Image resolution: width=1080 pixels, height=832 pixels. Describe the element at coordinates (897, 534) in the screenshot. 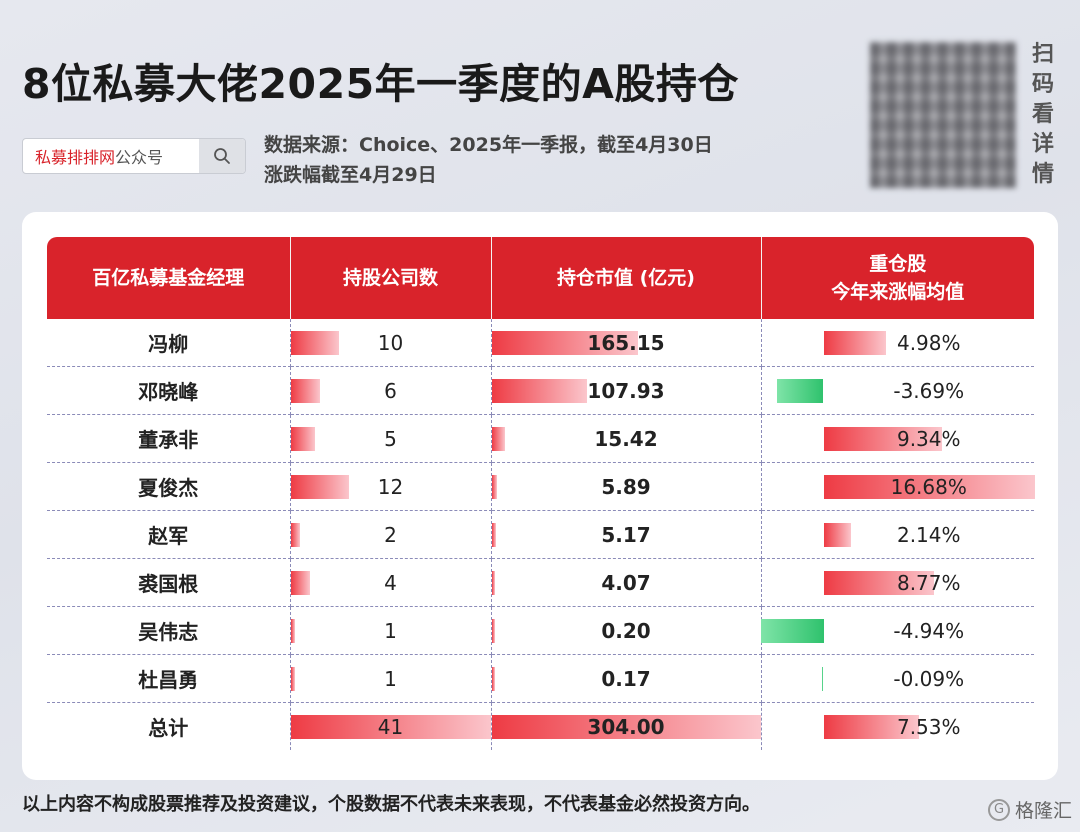

I see `return-cell: 2.14%` at that location.